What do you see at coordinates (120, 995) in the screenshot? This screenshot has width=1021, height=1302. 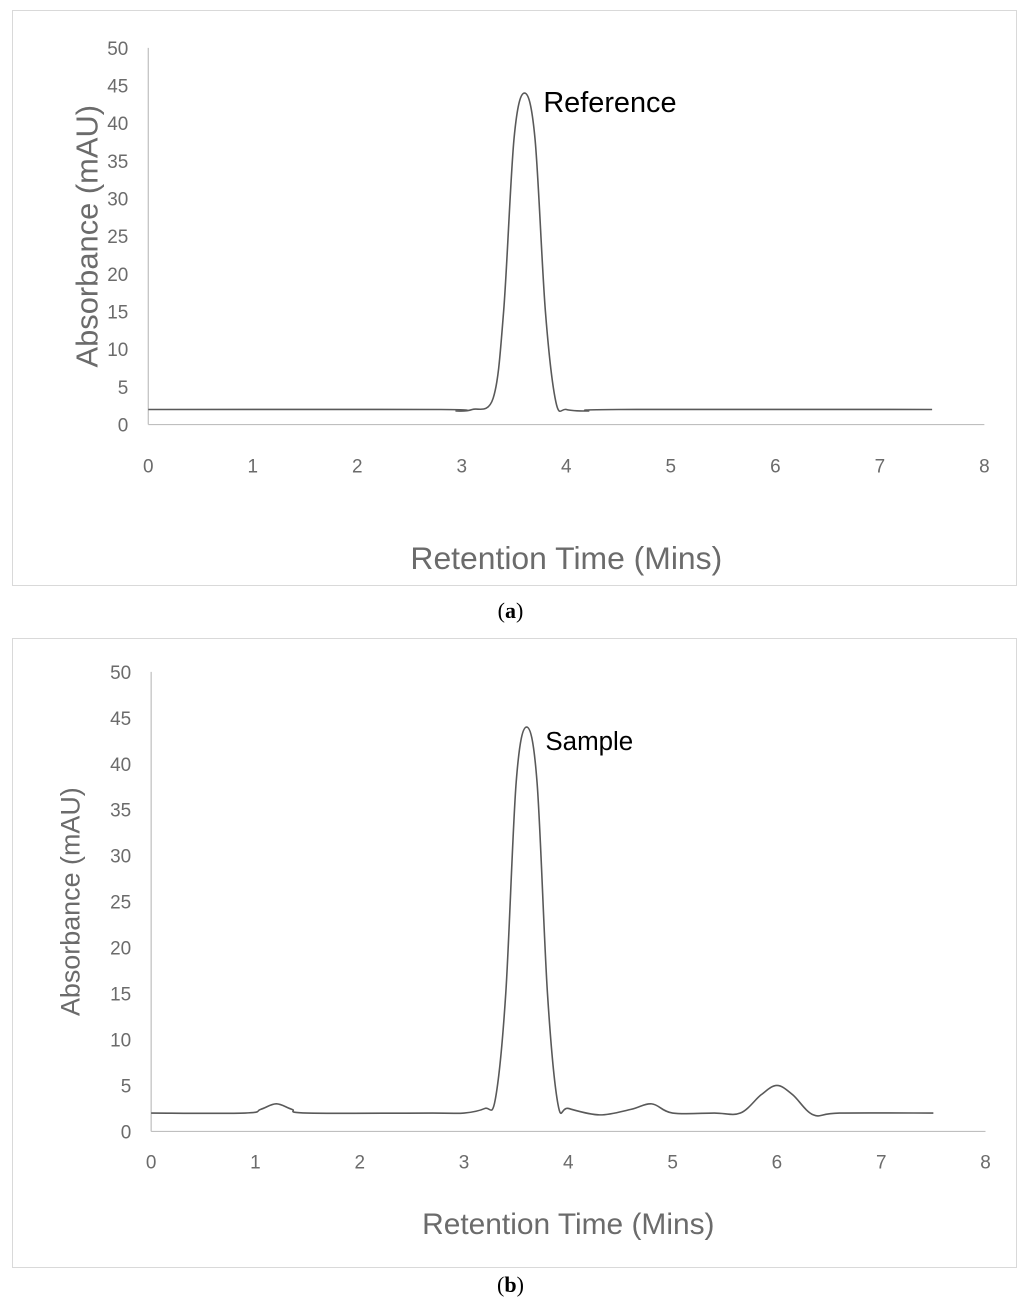 I see `chart-b-y-tick-label: 15` at bounding box center [120, 995].